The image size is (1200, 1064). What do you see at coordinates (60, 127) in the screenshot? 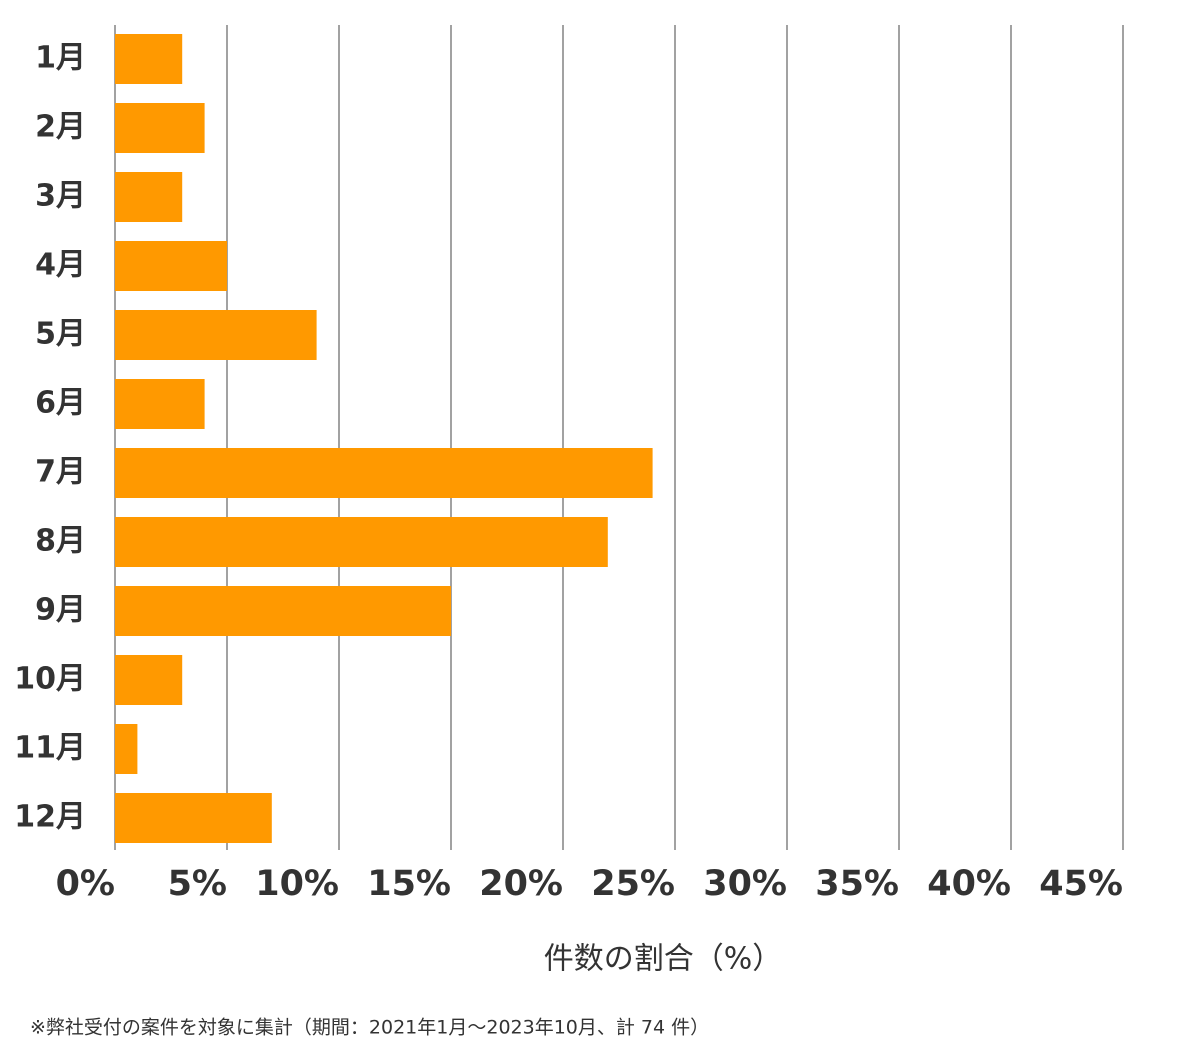
I see `y-tick-label: 2月` at bounding box center [60, 127].